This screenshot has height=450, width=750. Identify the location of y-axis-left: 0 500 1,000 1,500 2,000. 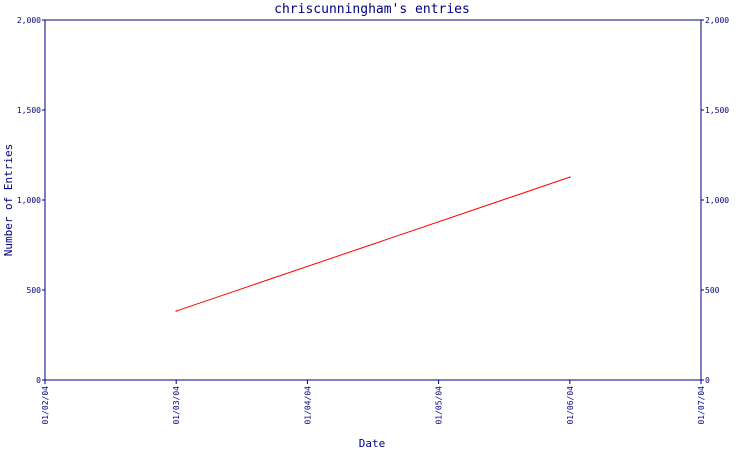
(31, 200).